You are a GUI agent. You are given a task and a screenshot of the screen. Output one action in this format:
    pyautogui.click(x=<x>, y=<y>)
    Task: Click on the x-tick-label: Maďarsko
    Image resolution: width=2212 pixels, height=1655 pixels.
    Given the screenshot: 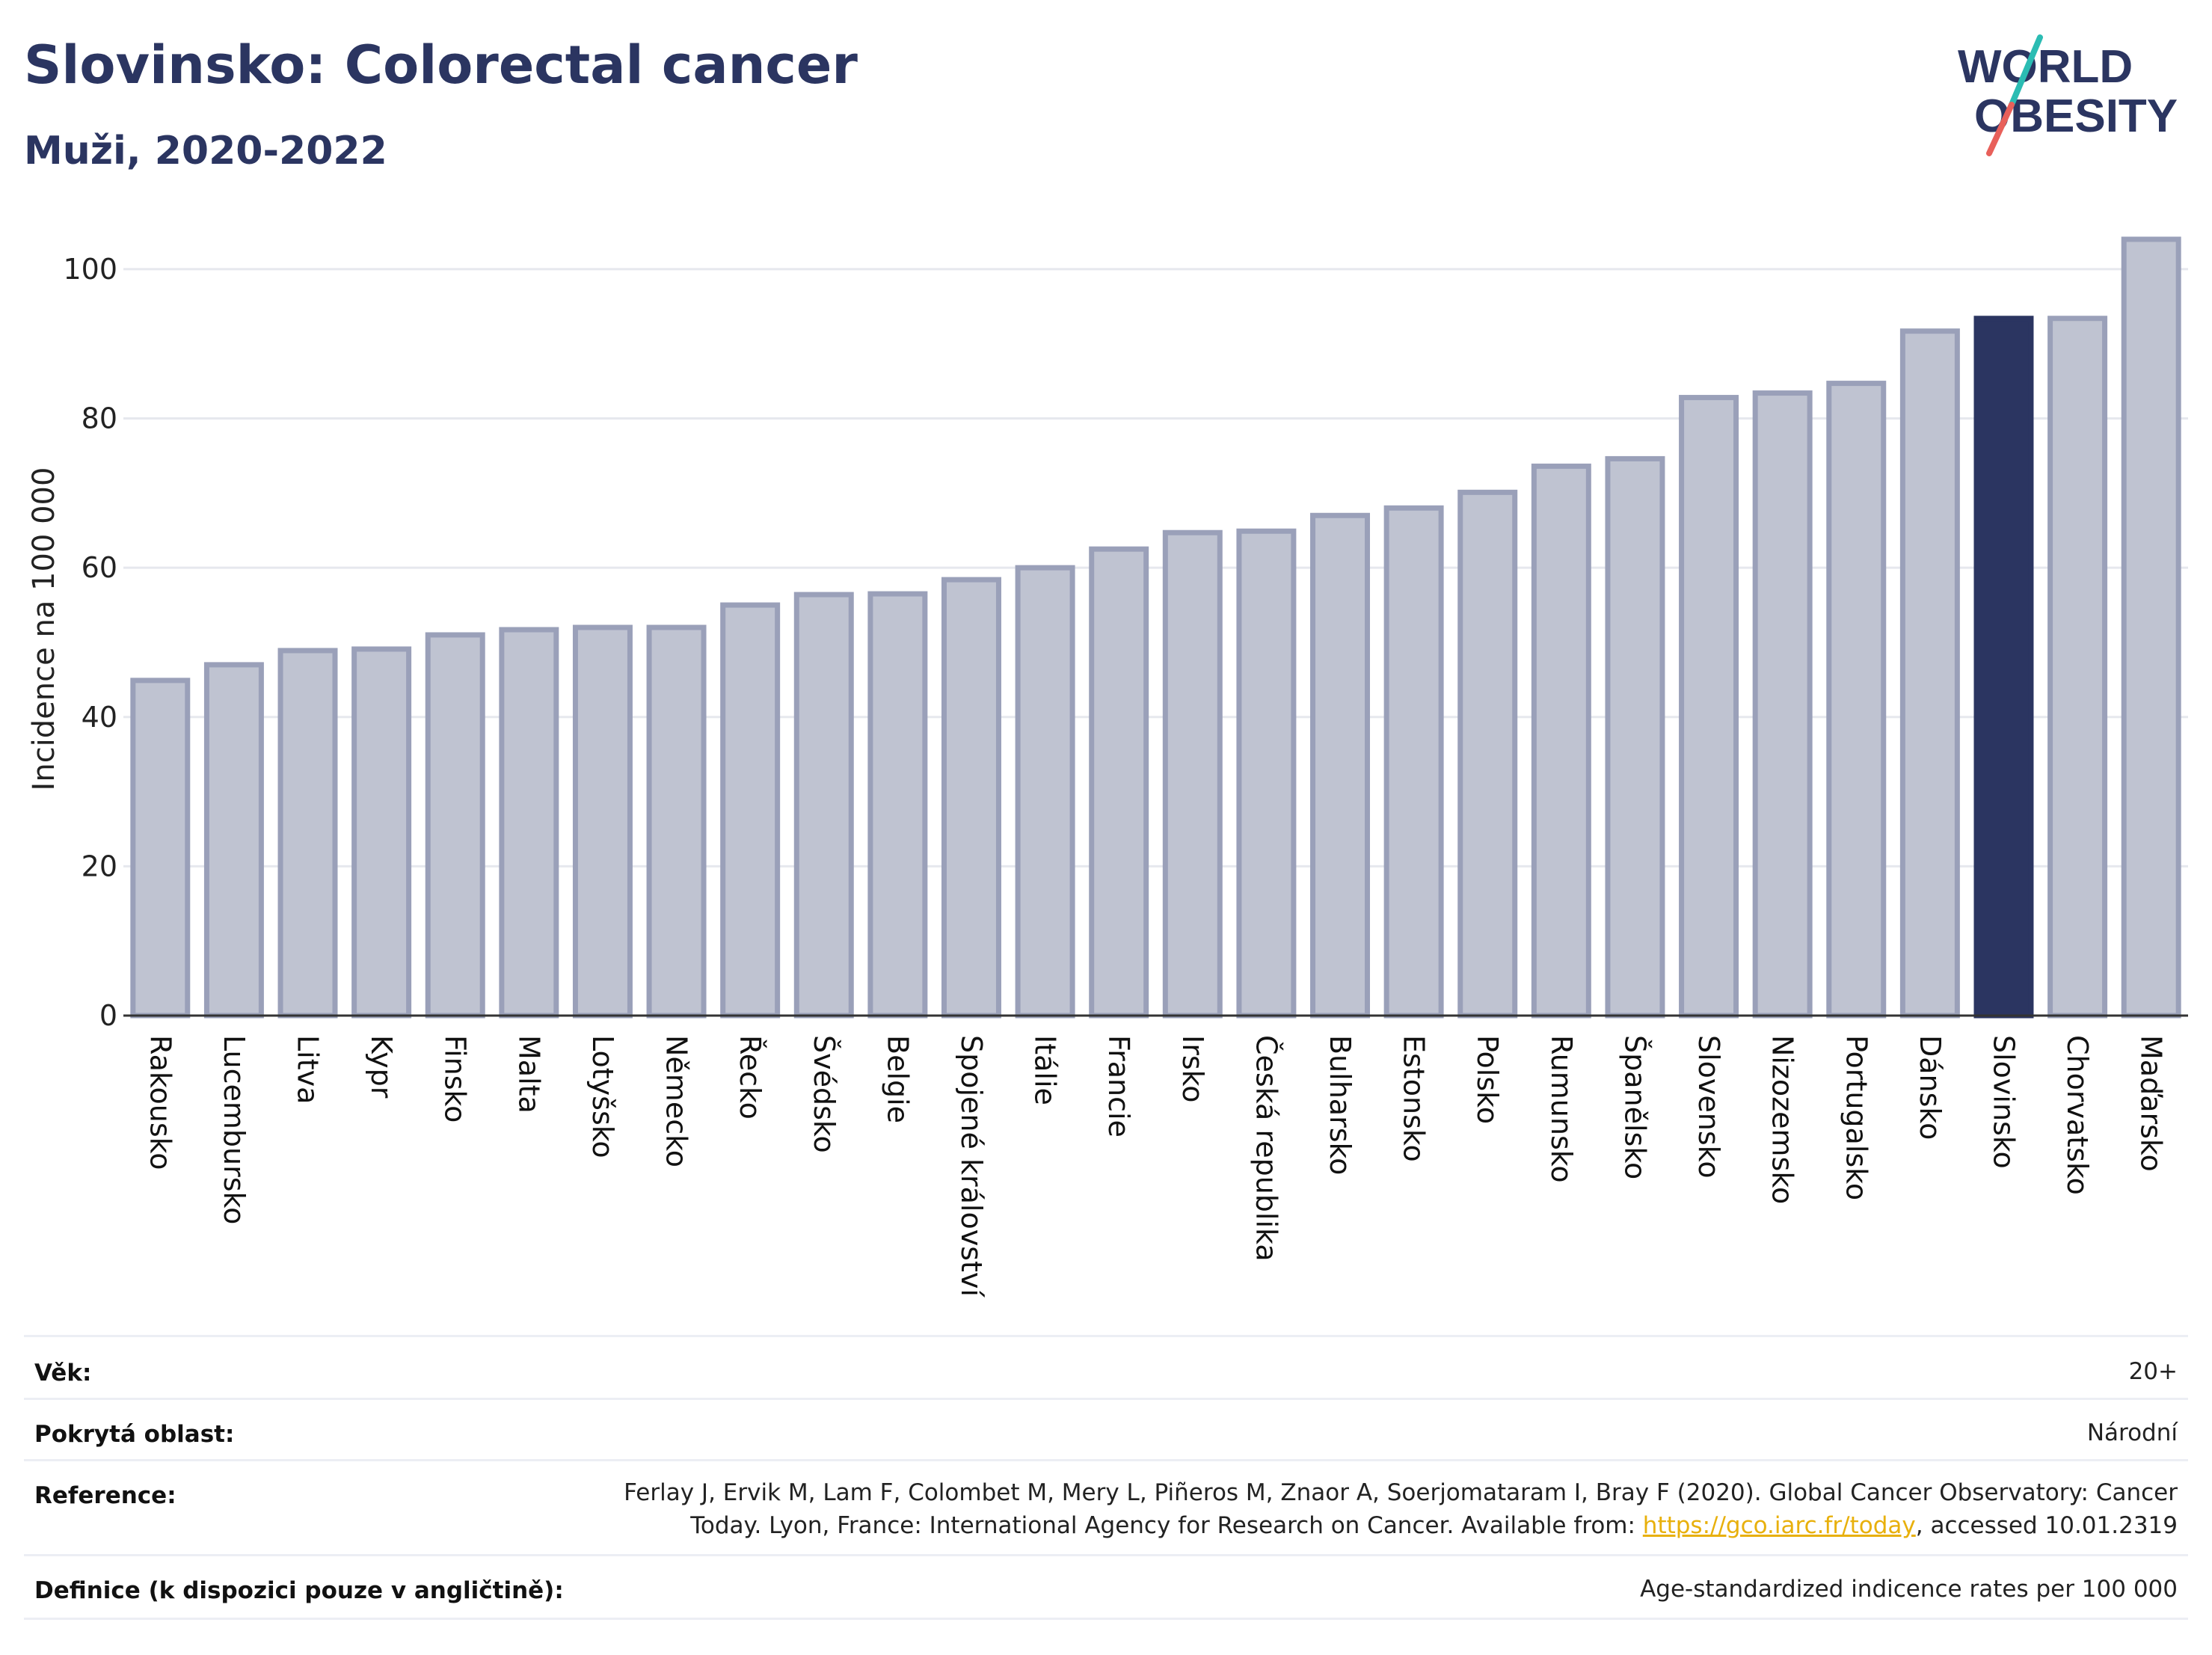 What is the action you would take?
    pyautogui.click(x=2151, y=1103)
    